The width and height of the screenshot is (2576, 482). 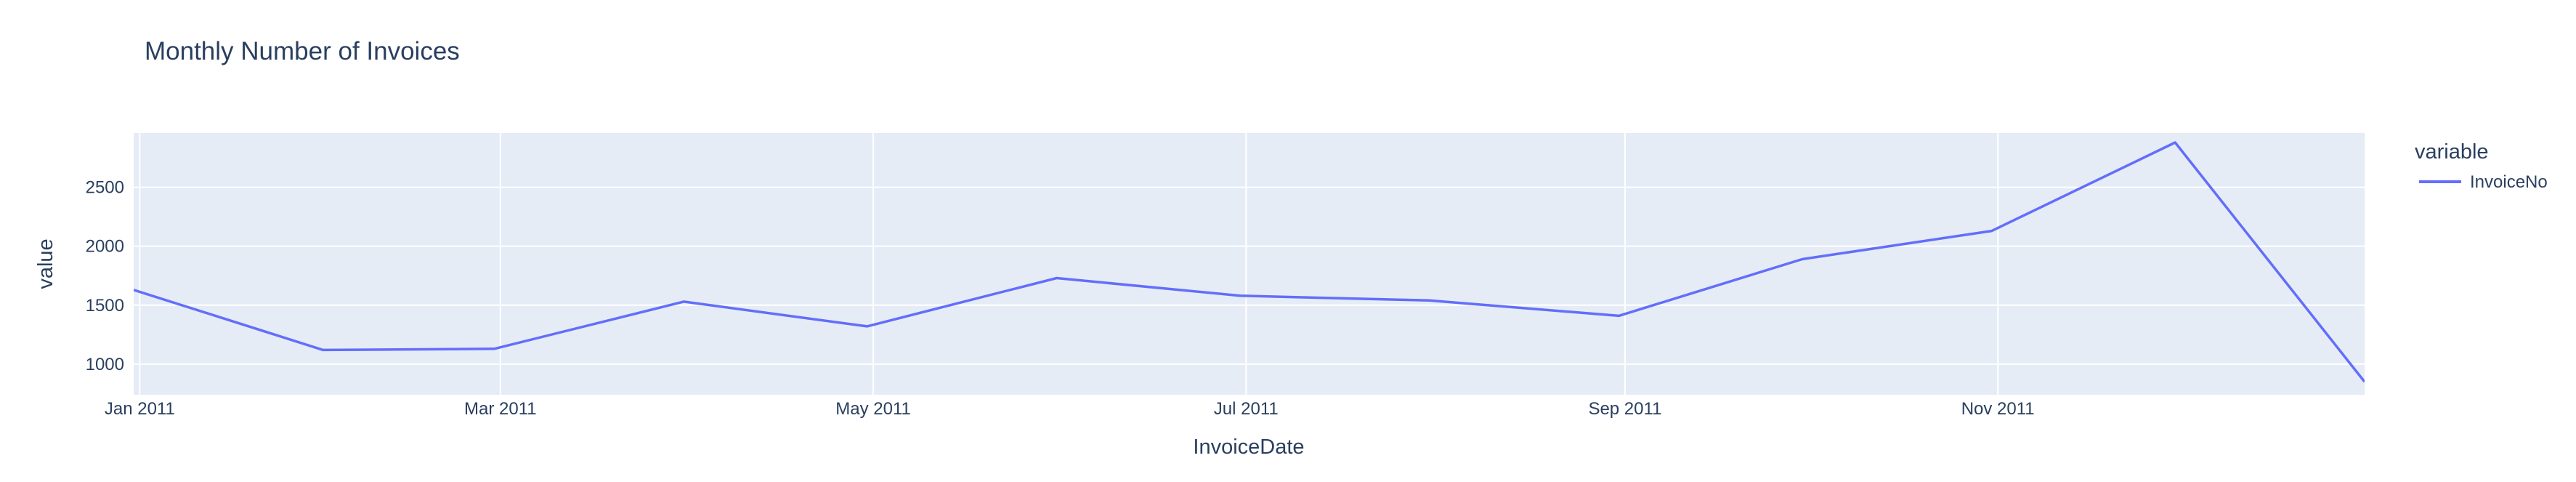 What do you see at coordinates (1246, 409) in the screenshot?
I see `x-tick-label: Jul 2011` at bounding box center [1246, 409].